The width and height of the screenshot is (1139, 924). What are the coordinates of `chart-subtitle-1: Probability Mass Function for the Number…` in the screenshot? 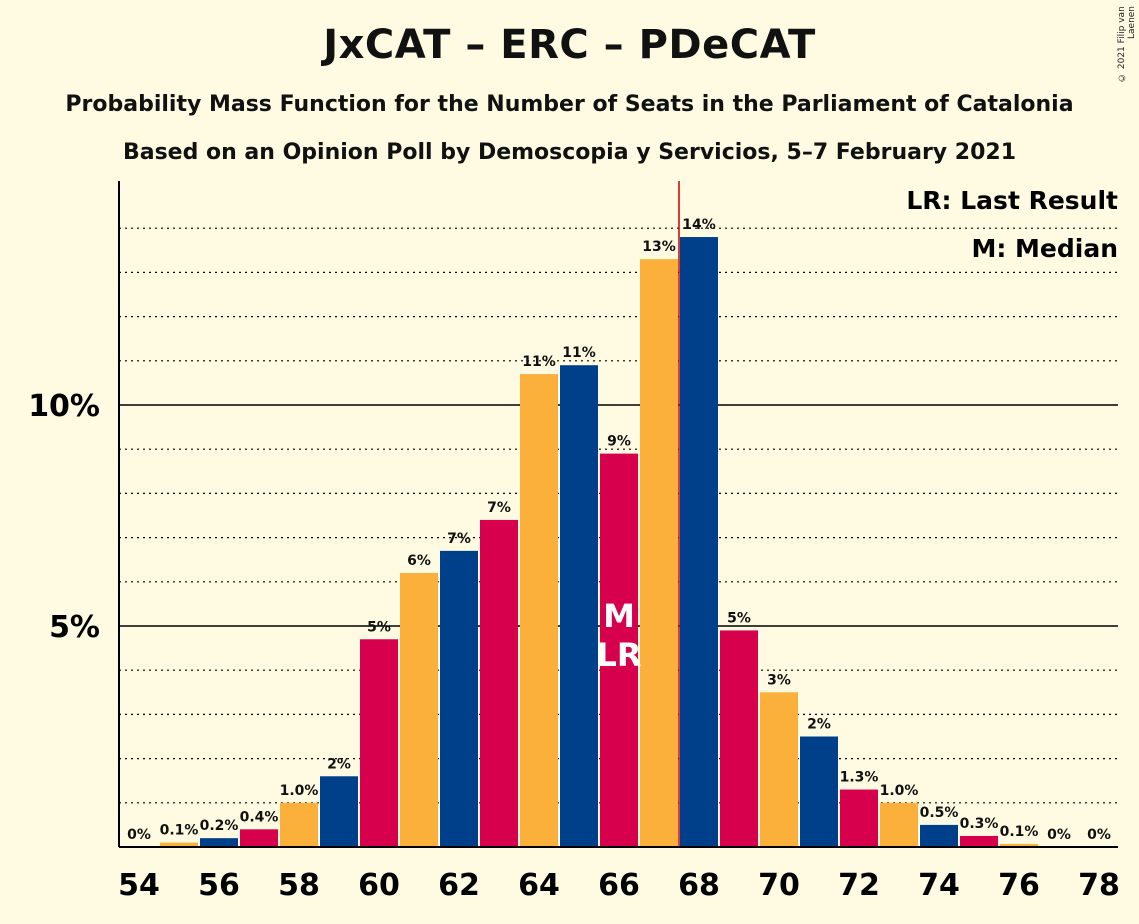 It's located at (569, 104).